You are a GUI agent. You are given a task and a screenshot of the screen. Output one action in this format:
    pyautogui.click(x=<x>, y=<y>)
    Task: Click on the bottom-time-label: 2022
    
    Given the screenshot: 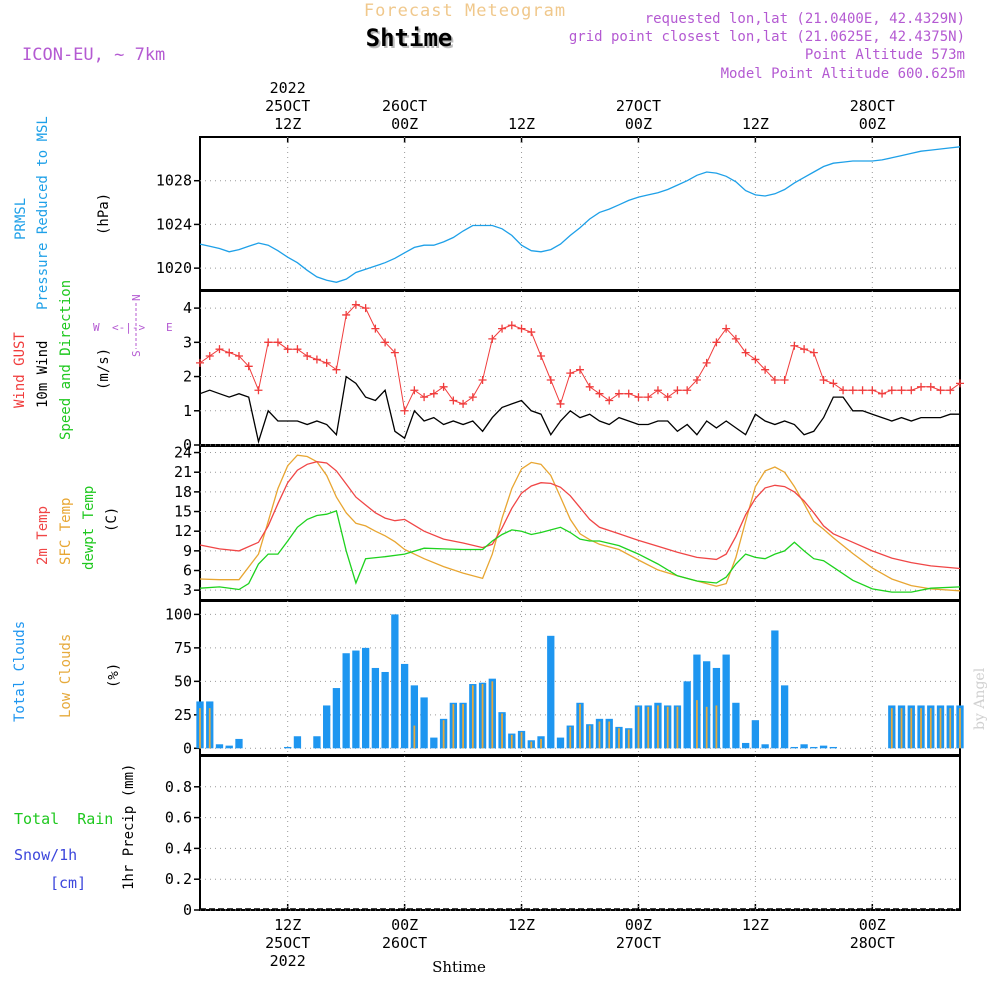 What is the action you would take?
    pyautogui.click(x=288, y=961)
    